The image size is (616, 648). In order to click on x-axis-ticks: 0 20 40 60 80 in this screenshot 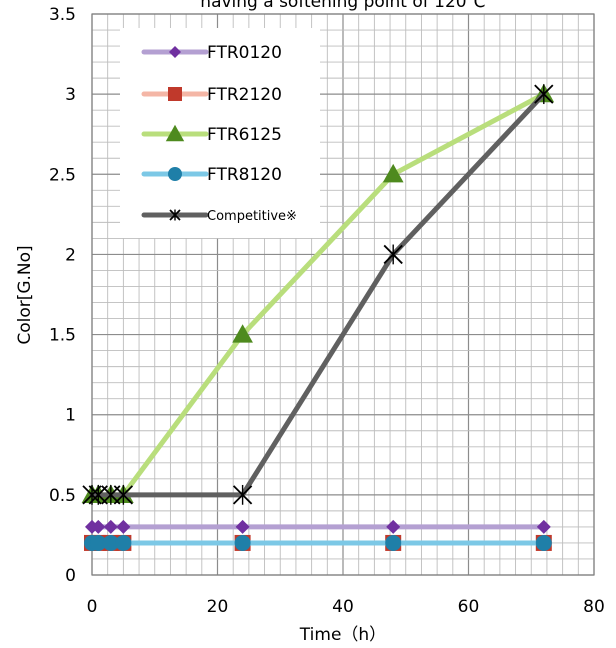, I will do `click(346, 607)`.